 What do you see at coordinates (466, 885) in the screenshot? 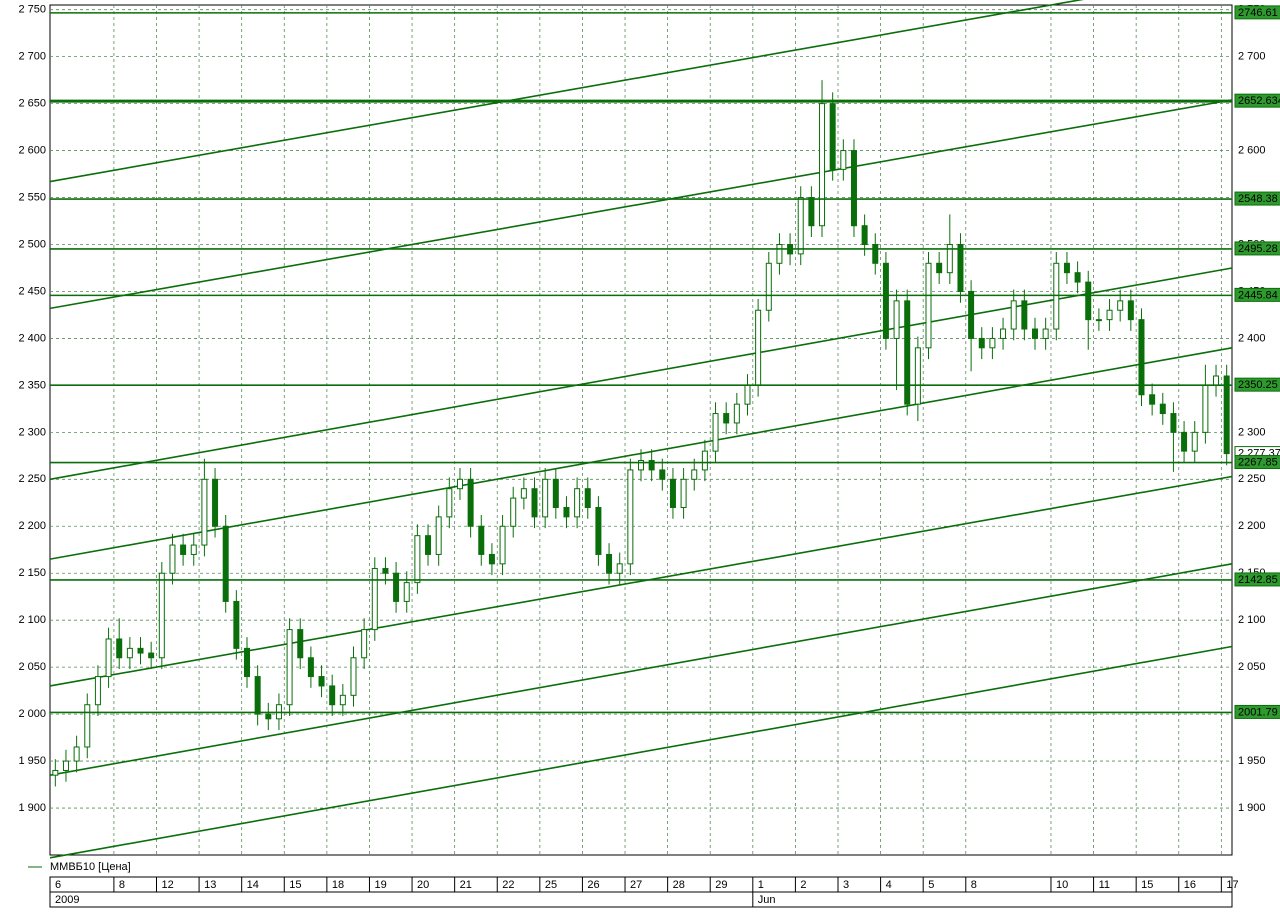
I see `x-tick-label: 21` at bounding box center [466, 885].